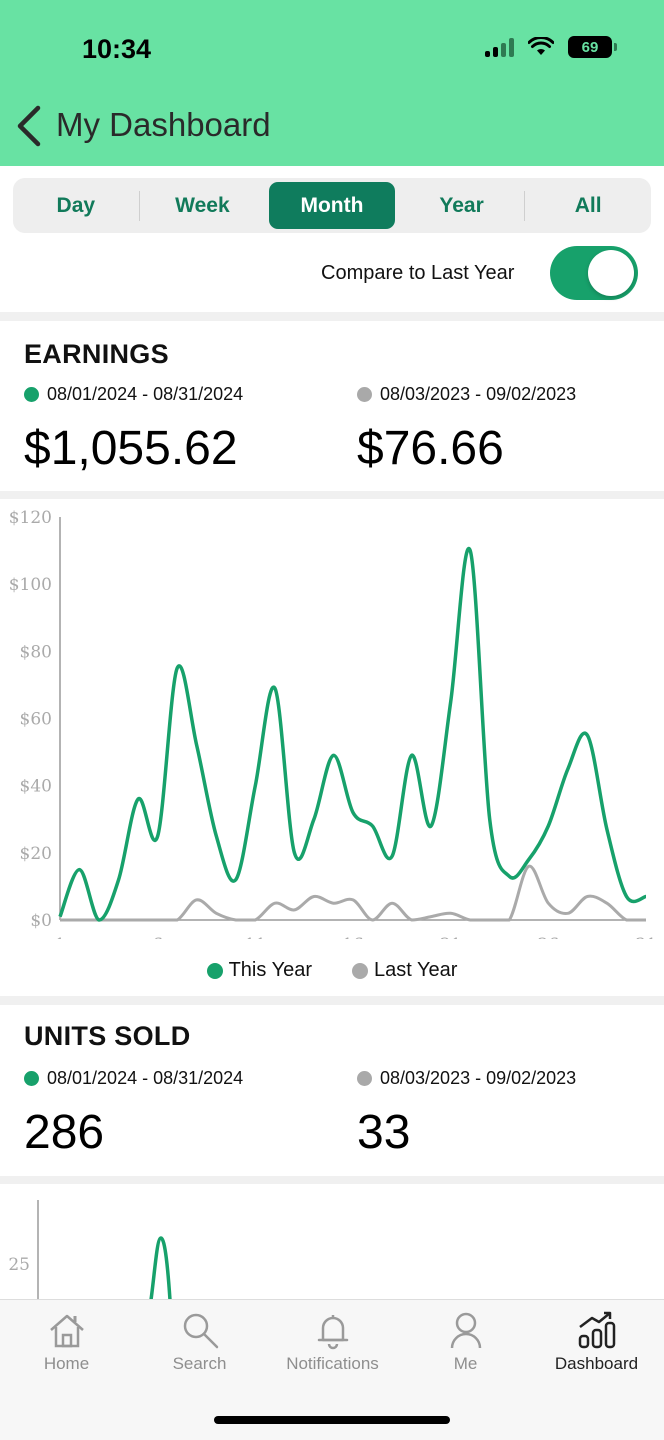 The height and width of the screenshot is (1440, 664). What do you see at coordinates (596, 1363) in the screenshot?
I see `tab-label: Dashboard` at bounding box center [596, 1363].